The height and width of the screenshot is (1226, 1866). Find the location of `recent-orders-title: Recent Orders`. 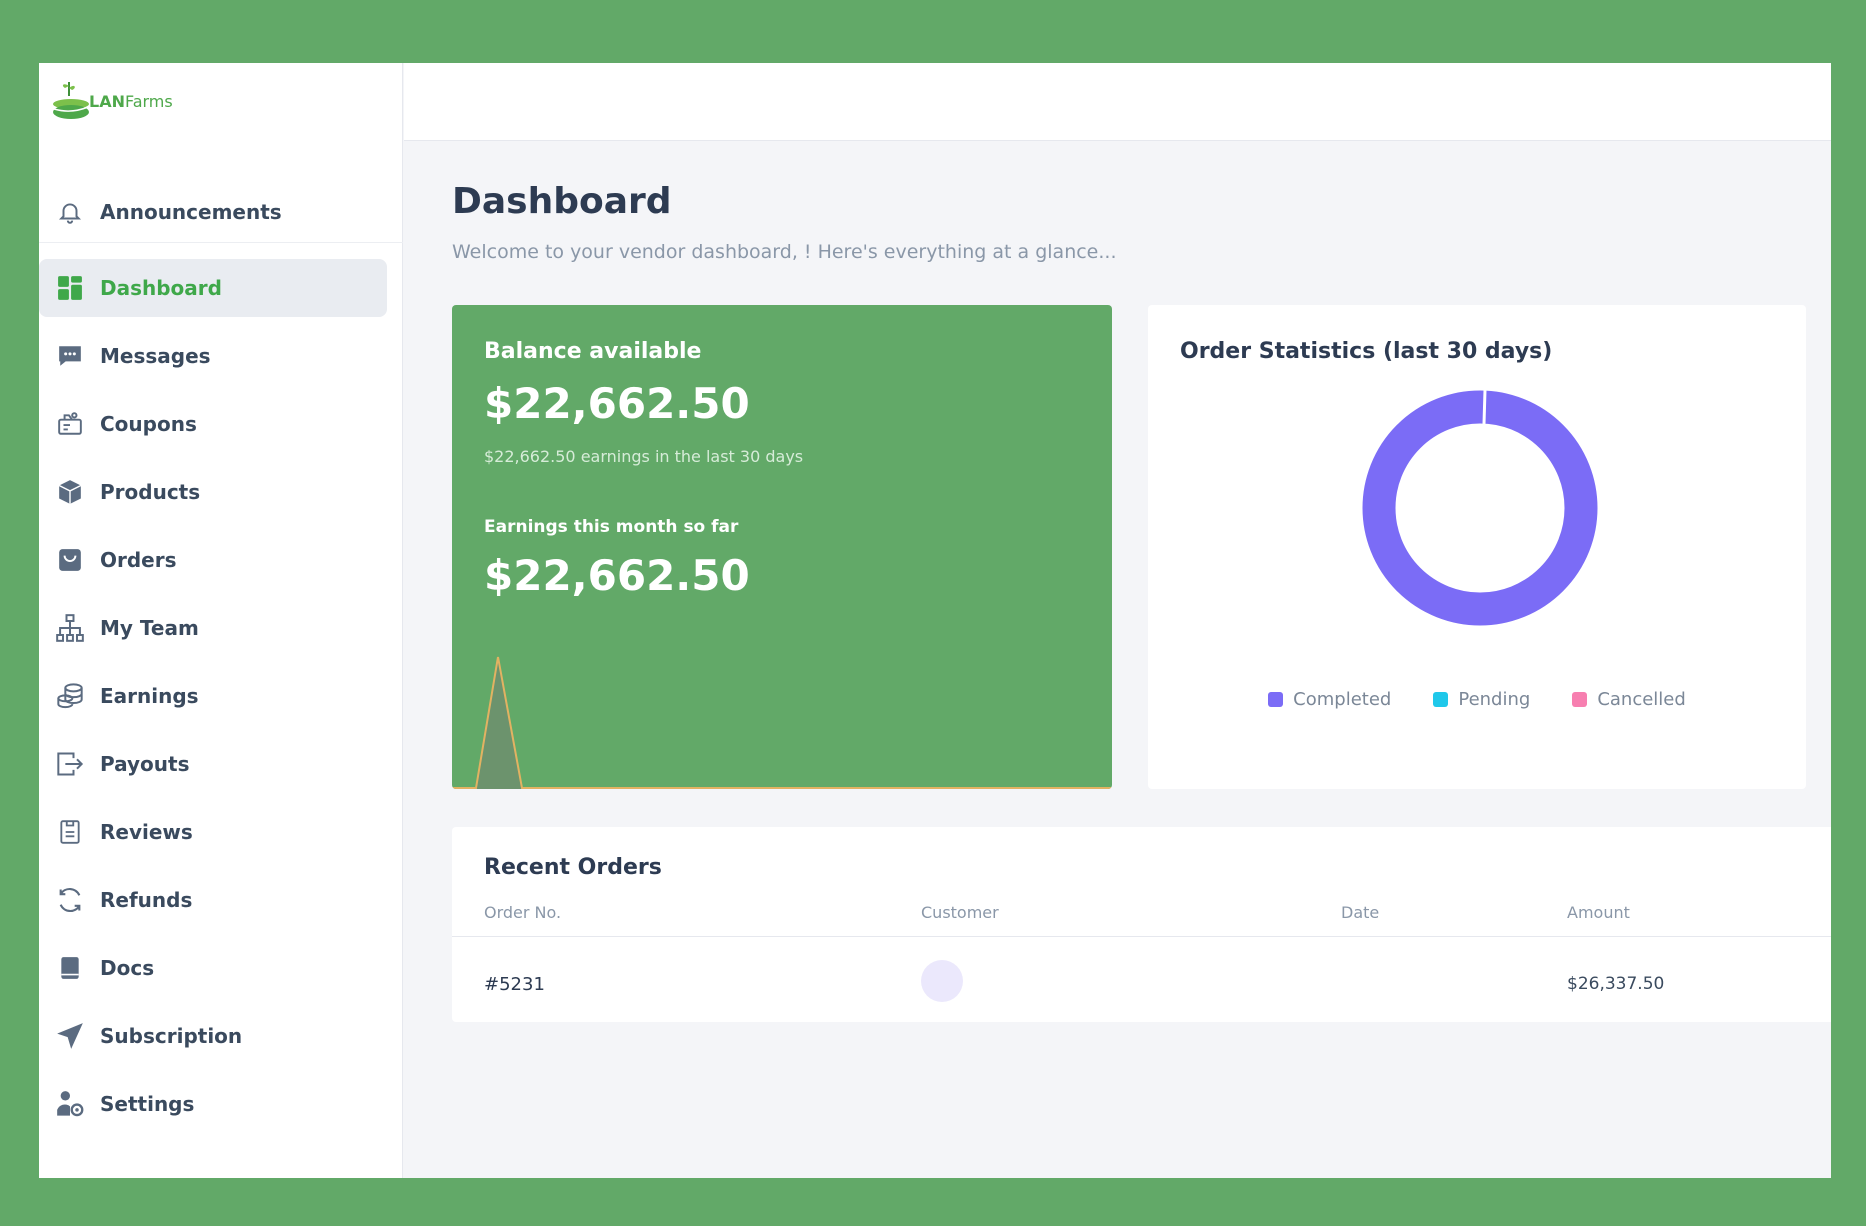

recent-orders-title: Recent Orders is located at coordinates (573, 867).